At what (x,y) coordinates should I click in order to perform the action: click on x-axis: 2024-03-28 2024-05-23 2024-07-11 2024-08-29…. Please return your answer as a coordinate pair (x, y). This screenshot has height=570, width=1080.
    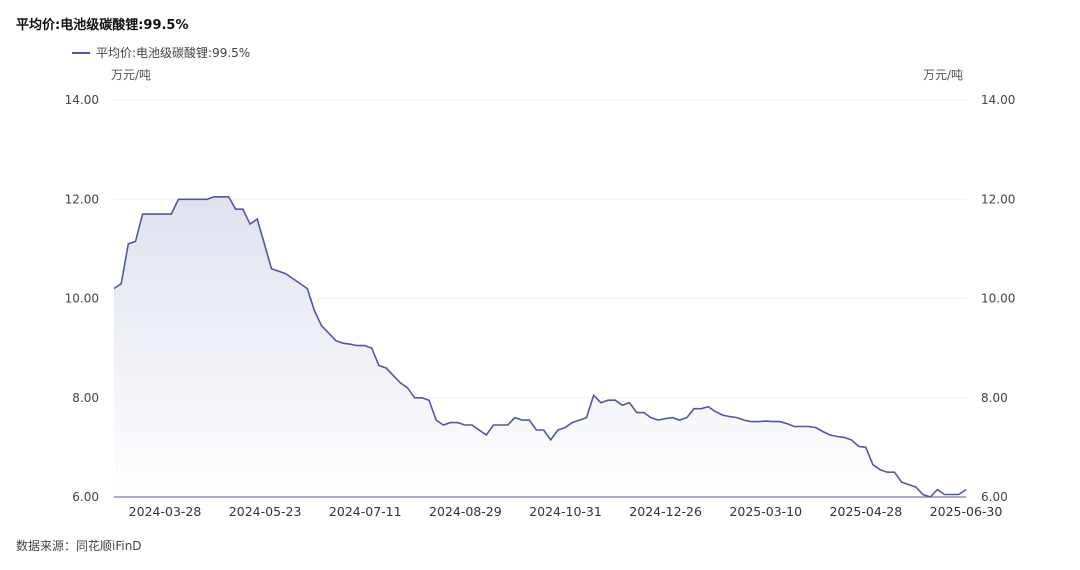
    Looking at the image, I should click on (566, 511).